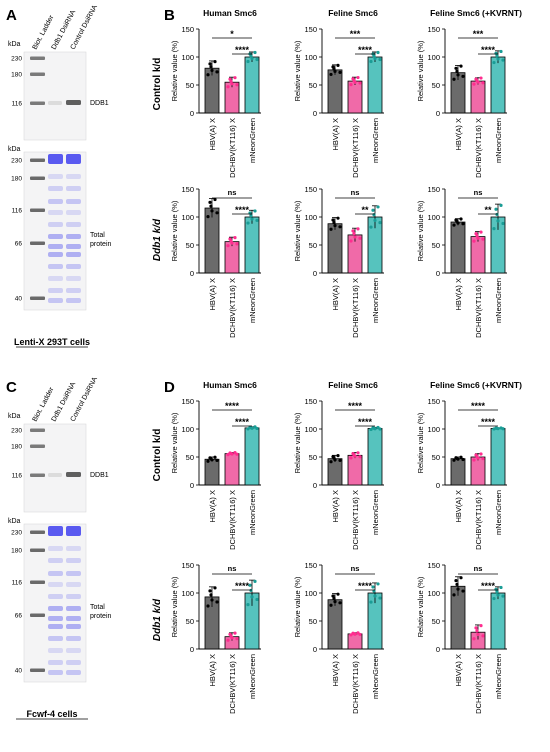  Describe the element at coordinates (16, 533) in the screenshot. I see `marker-label: 230` at that location.